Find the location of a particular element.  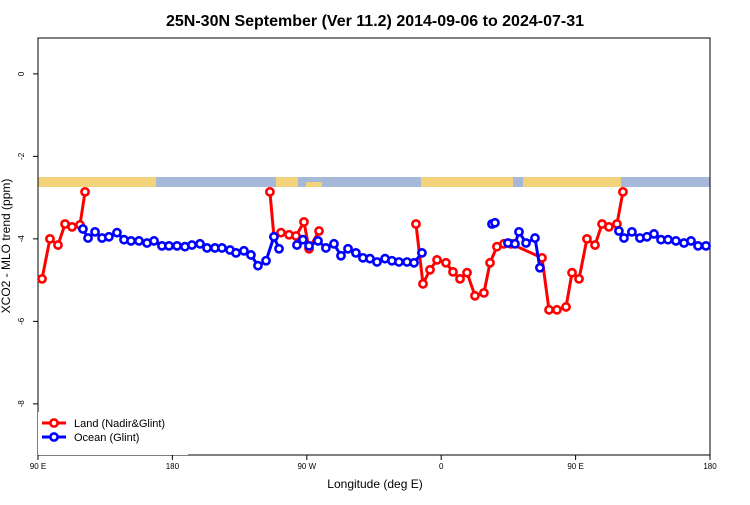

x-axis-label: Longitude (deg E) is located at coordinates (374, 484).